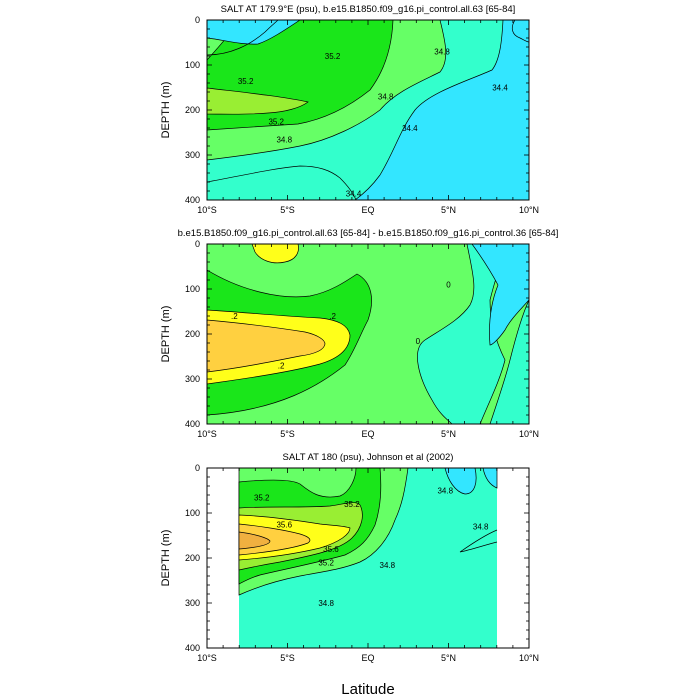 This screenshot has height=700, width=700. I want to click on contour-line-top-aqua, so click(243, 38).